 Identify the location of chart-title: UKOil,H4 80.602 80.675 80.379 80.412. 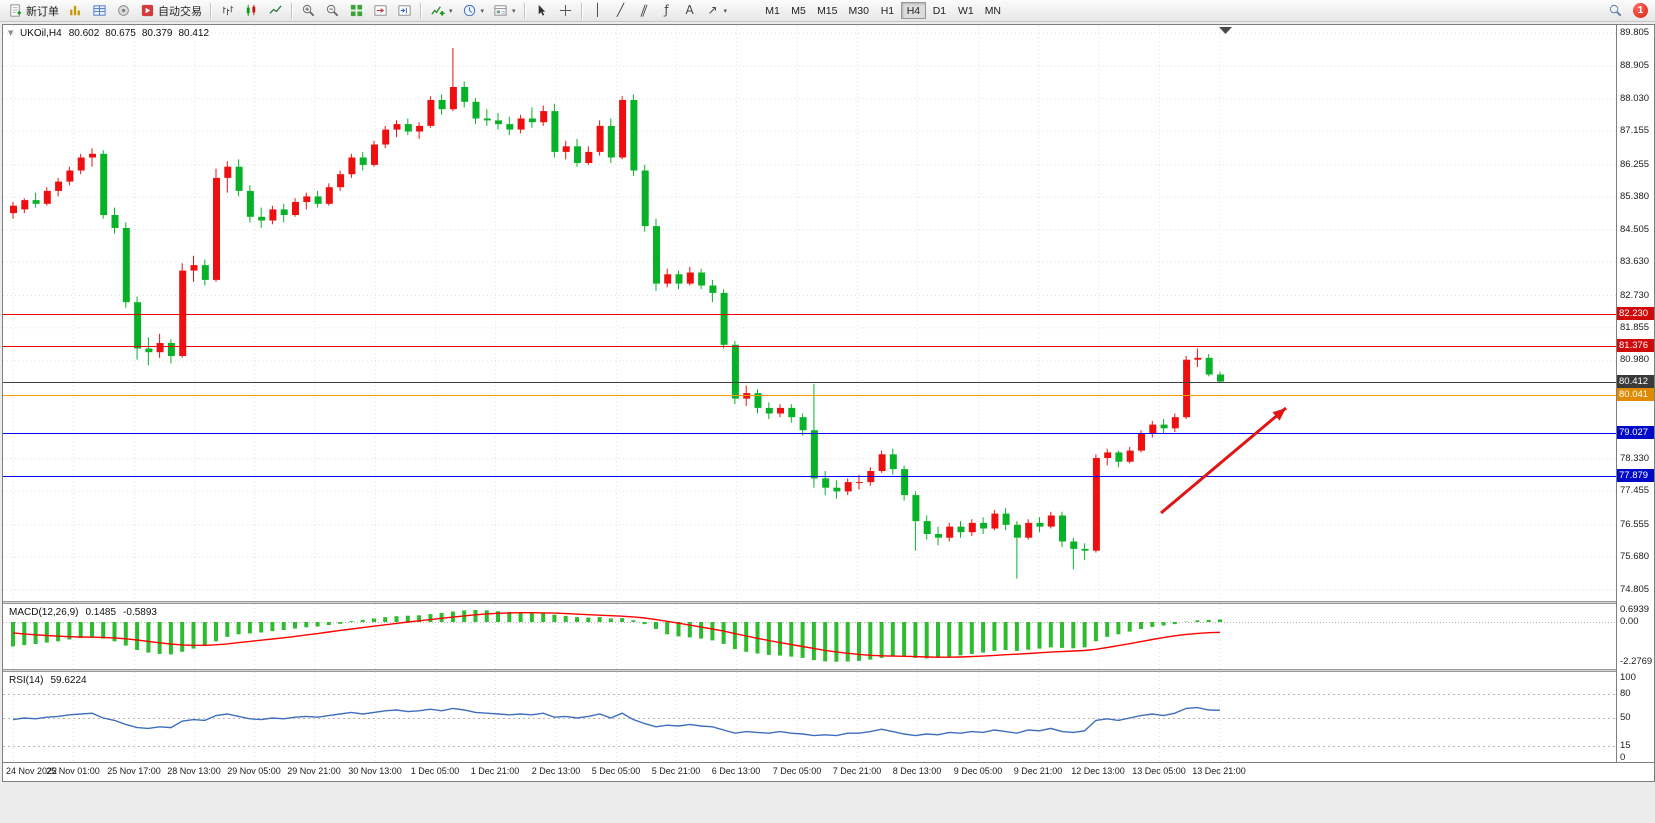
(114, 33).